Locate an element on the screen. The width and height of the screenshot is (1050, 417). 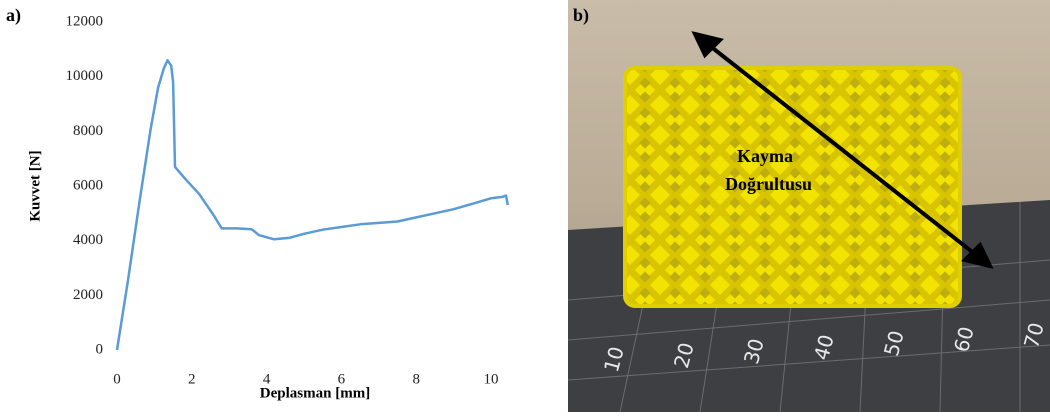
x-tick-label: 8 is located at coordinates (416, 379).